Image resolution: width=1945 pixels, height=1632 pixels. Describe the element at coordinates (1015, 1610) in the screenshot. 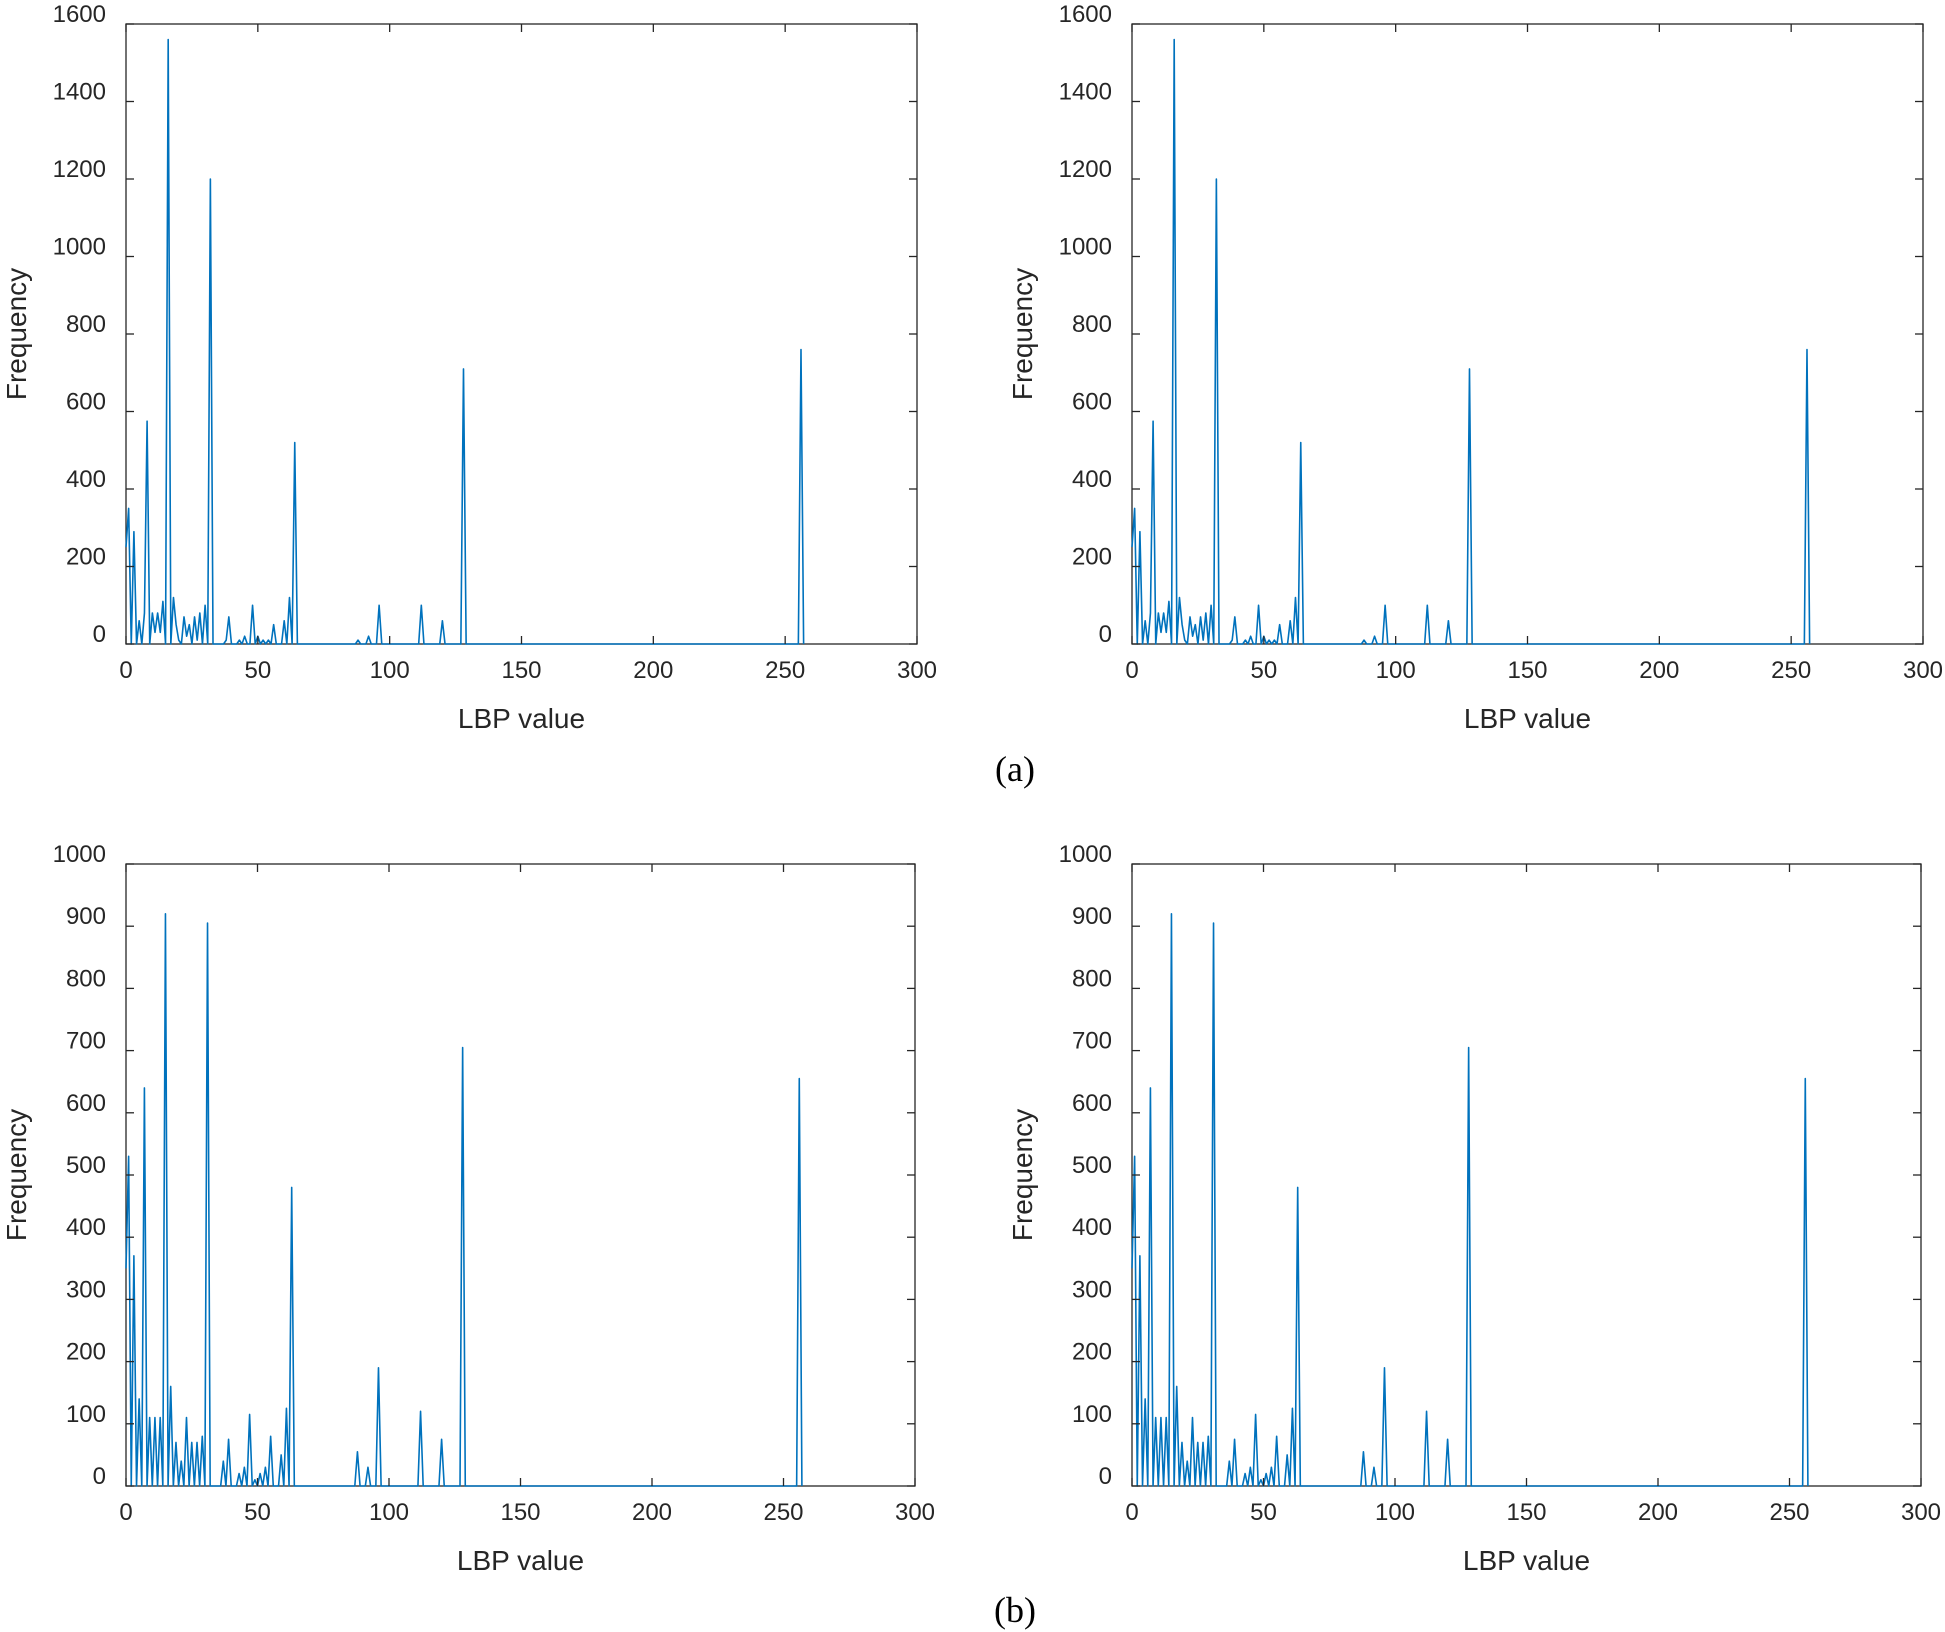

I see `caption-b: (b)` at that location.